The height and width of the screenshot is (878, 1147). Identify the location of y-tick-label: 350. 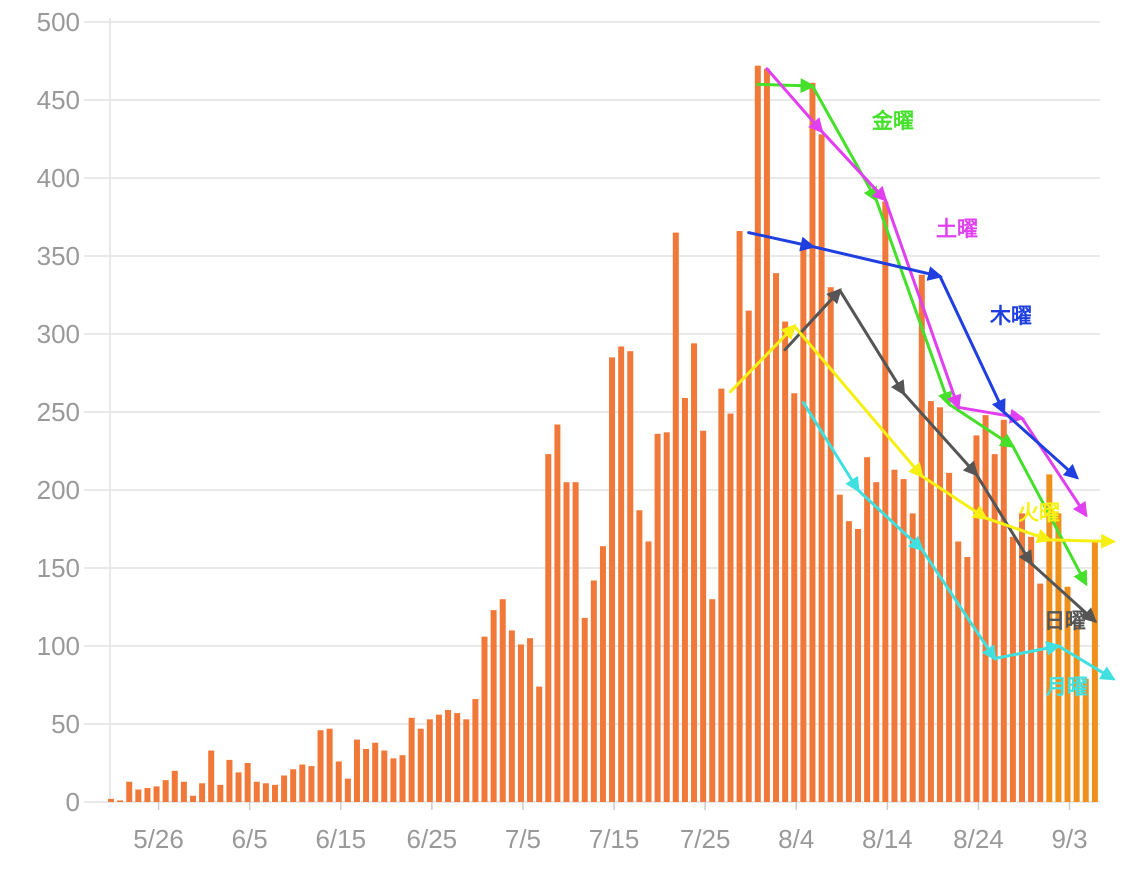
(58, 256).